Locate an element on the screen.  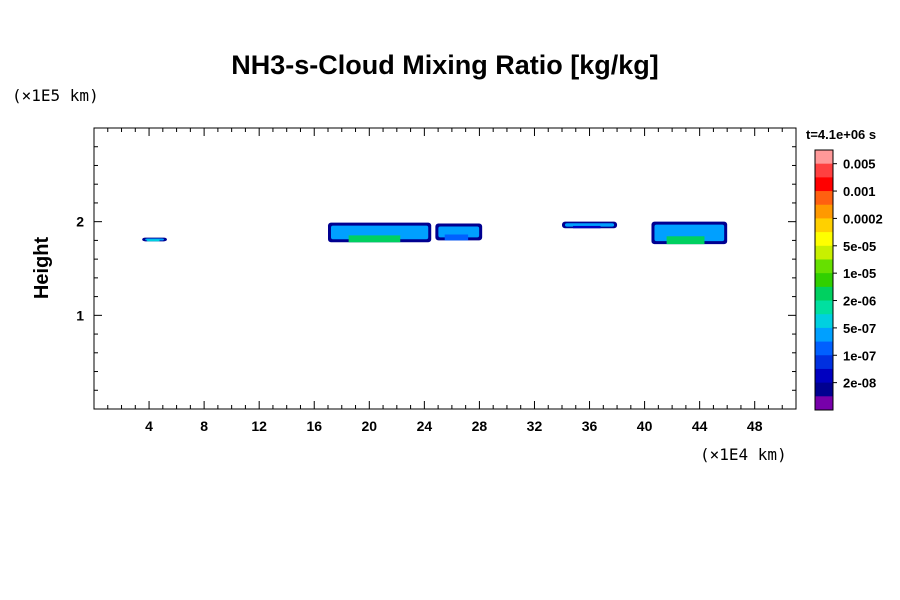
x-tick-label: 24 is located at coordinates (425, 426).